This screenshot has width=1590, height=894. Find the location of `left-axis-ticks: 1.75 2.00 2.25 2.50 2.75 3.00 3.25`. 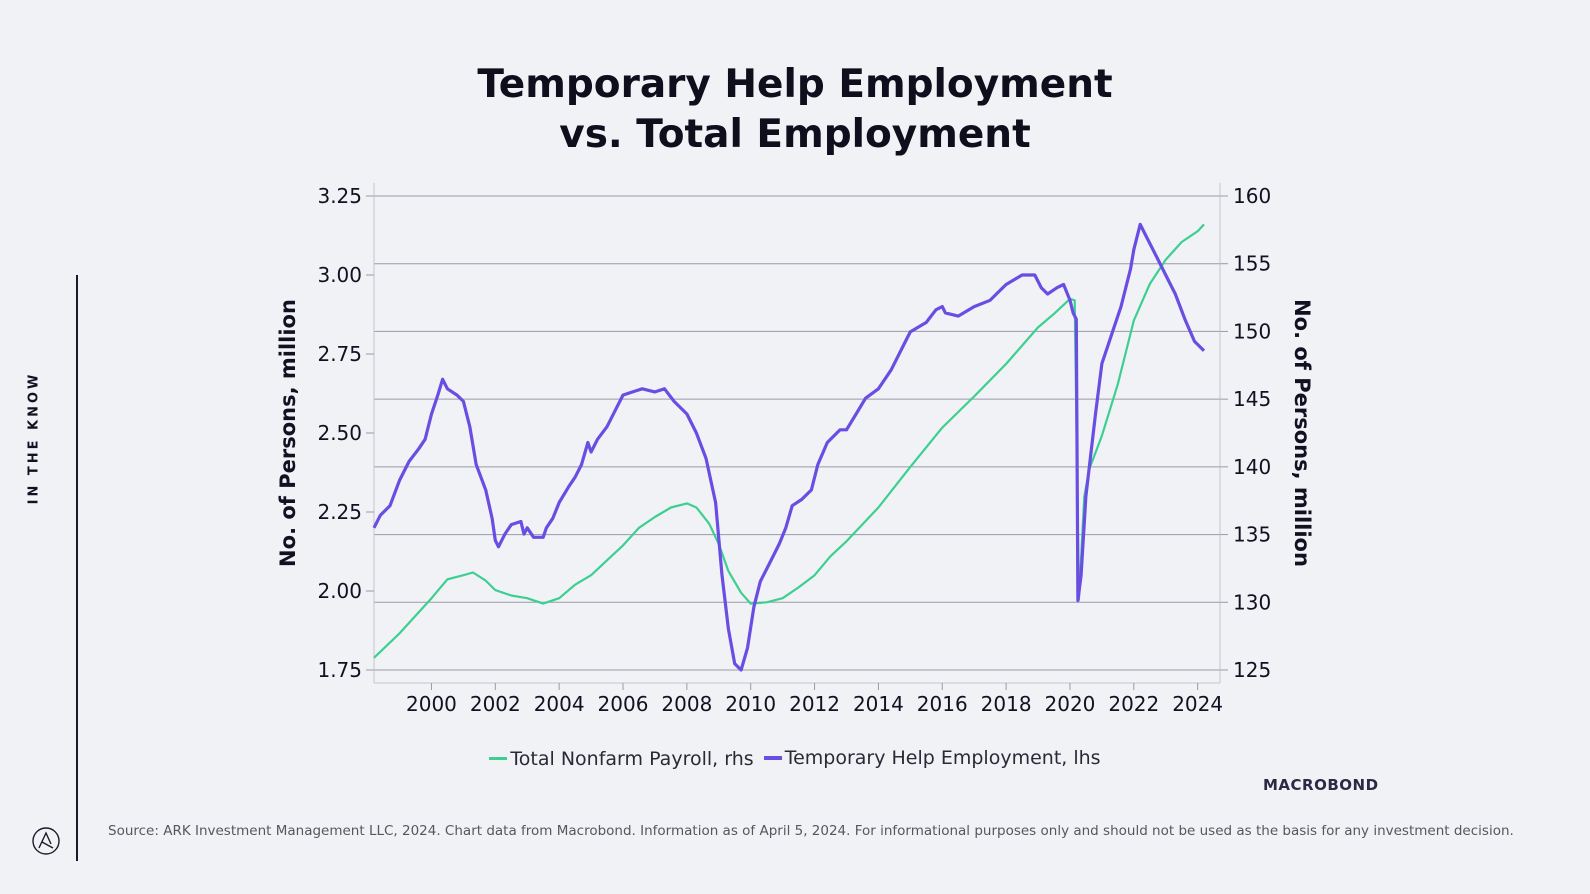

left-axis-ticks: 1.75 2.00 2.25 2.50 2.75 3.00 3.25 is located at coordinates (345, 433).